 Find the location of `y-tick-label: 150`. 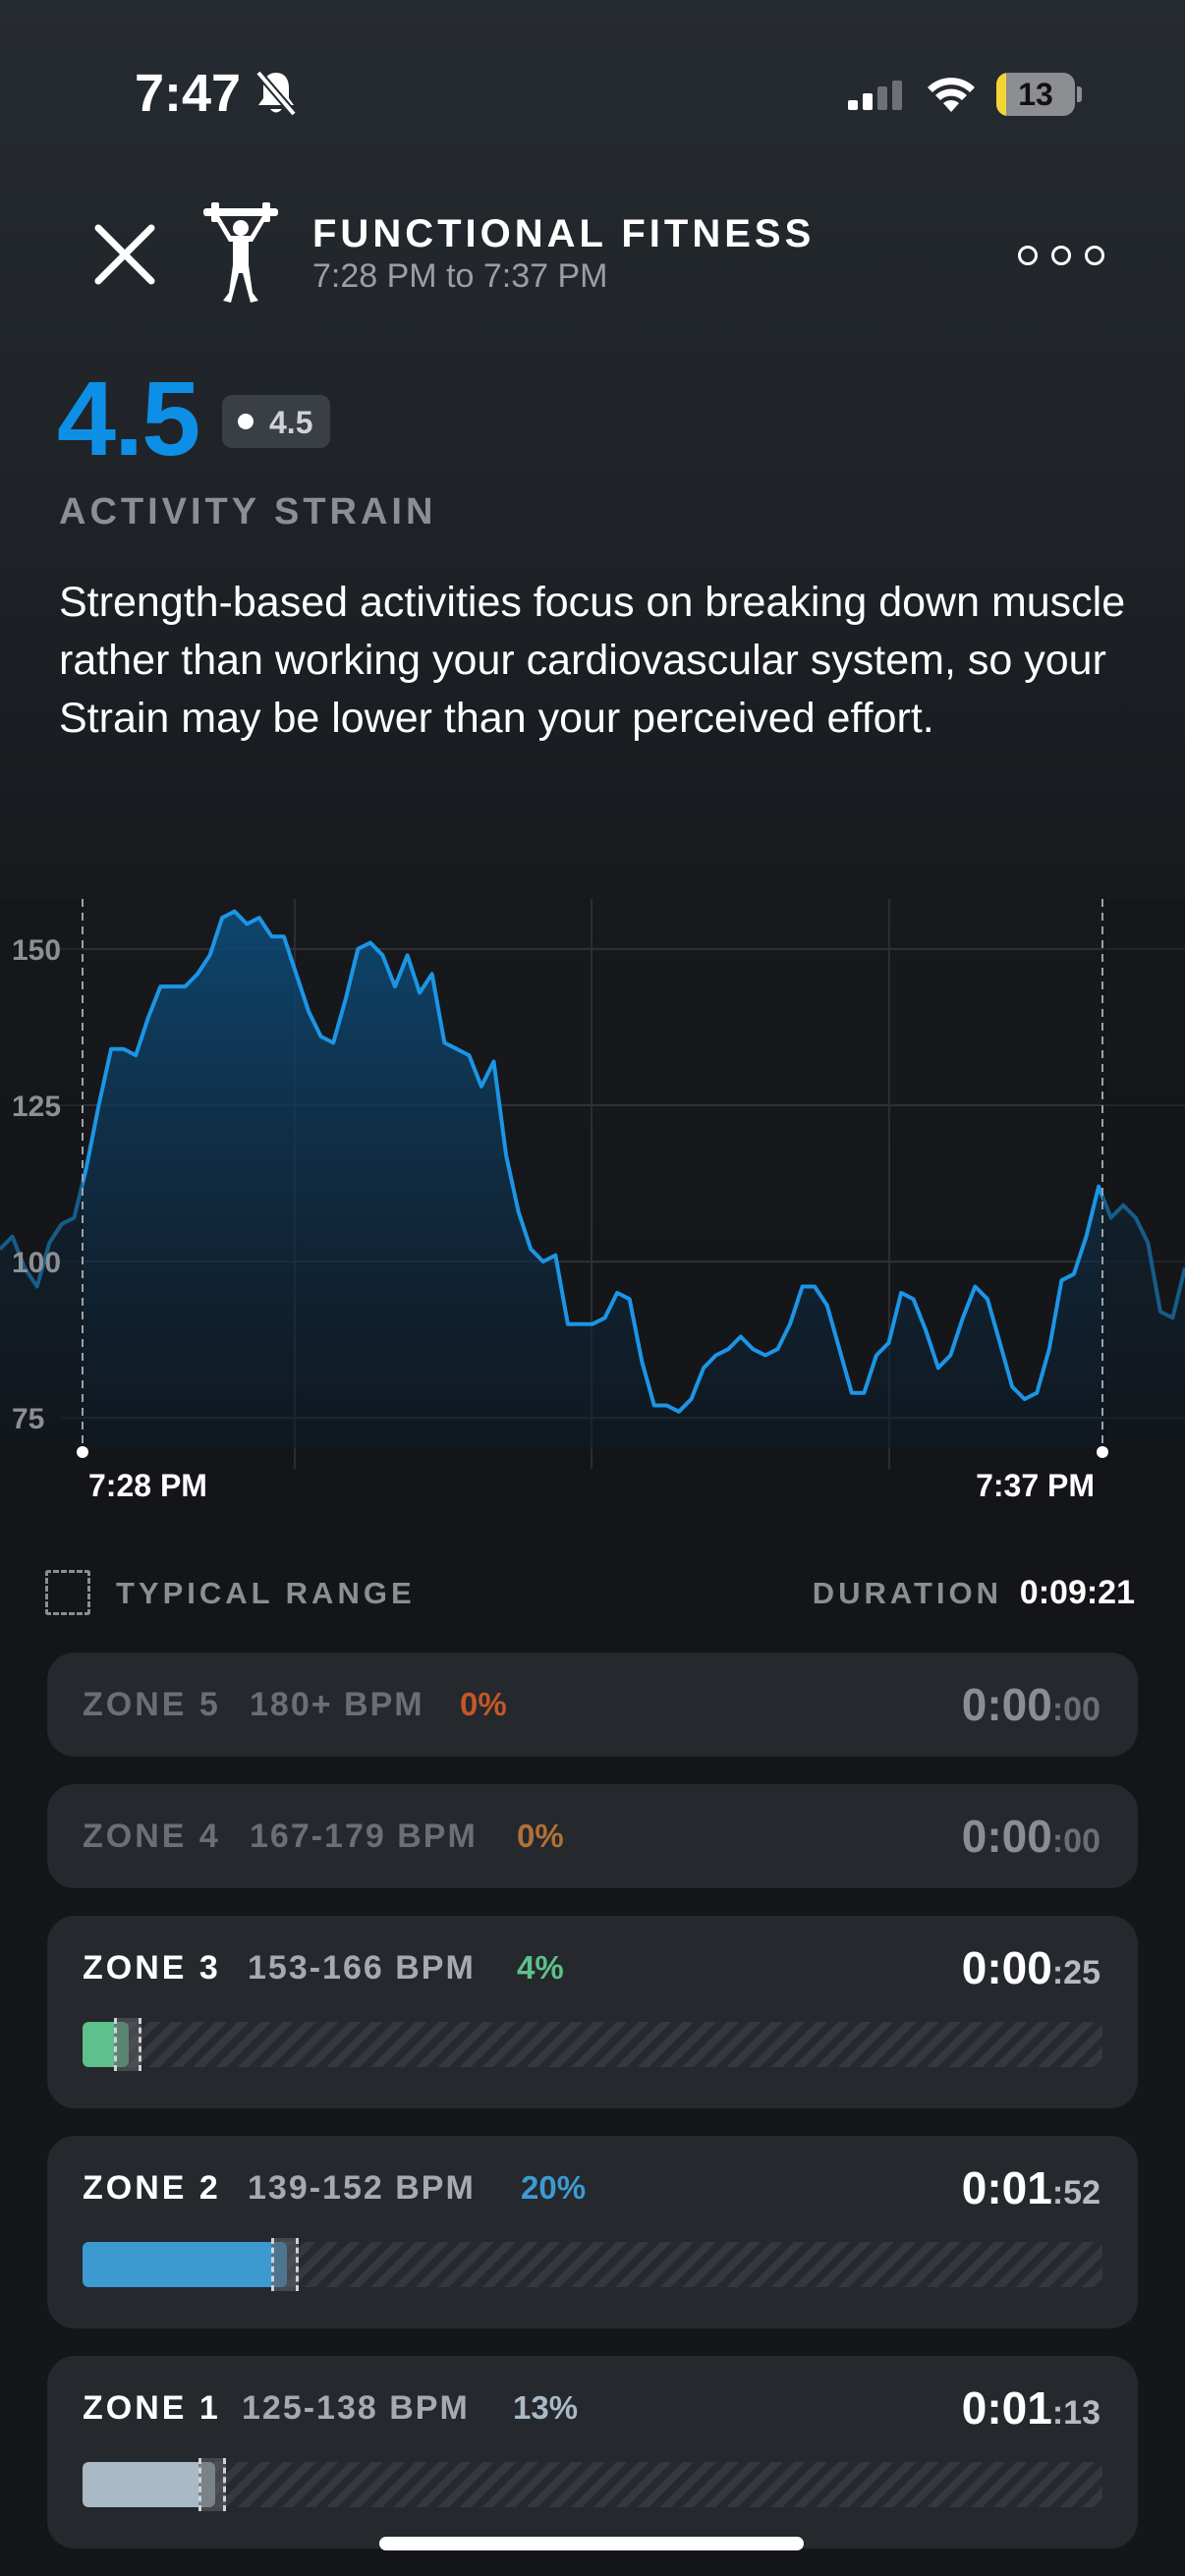

y-tick-label: 150 is located at coordinates (37, 950).